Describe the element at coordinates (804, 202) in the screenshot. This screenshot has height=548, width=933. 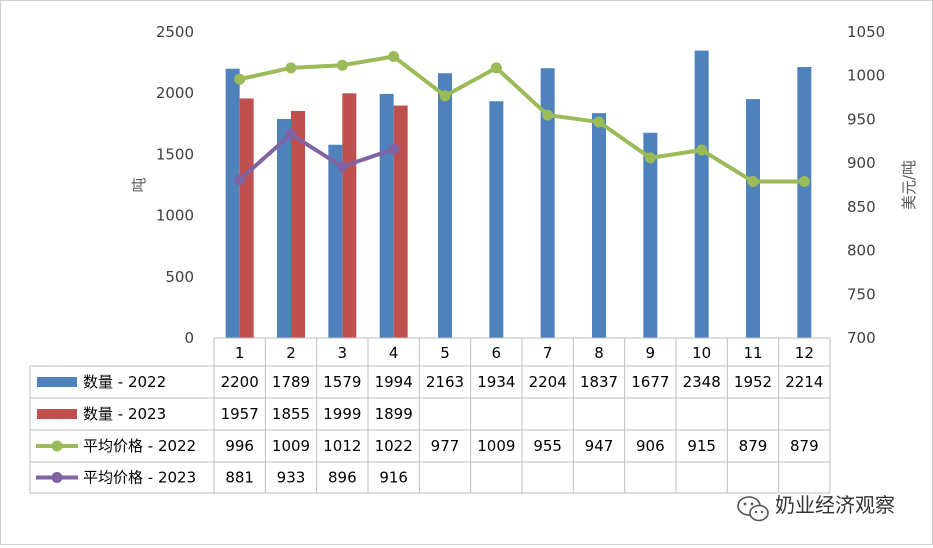
I see `bar-数量-2022-12` at that location.